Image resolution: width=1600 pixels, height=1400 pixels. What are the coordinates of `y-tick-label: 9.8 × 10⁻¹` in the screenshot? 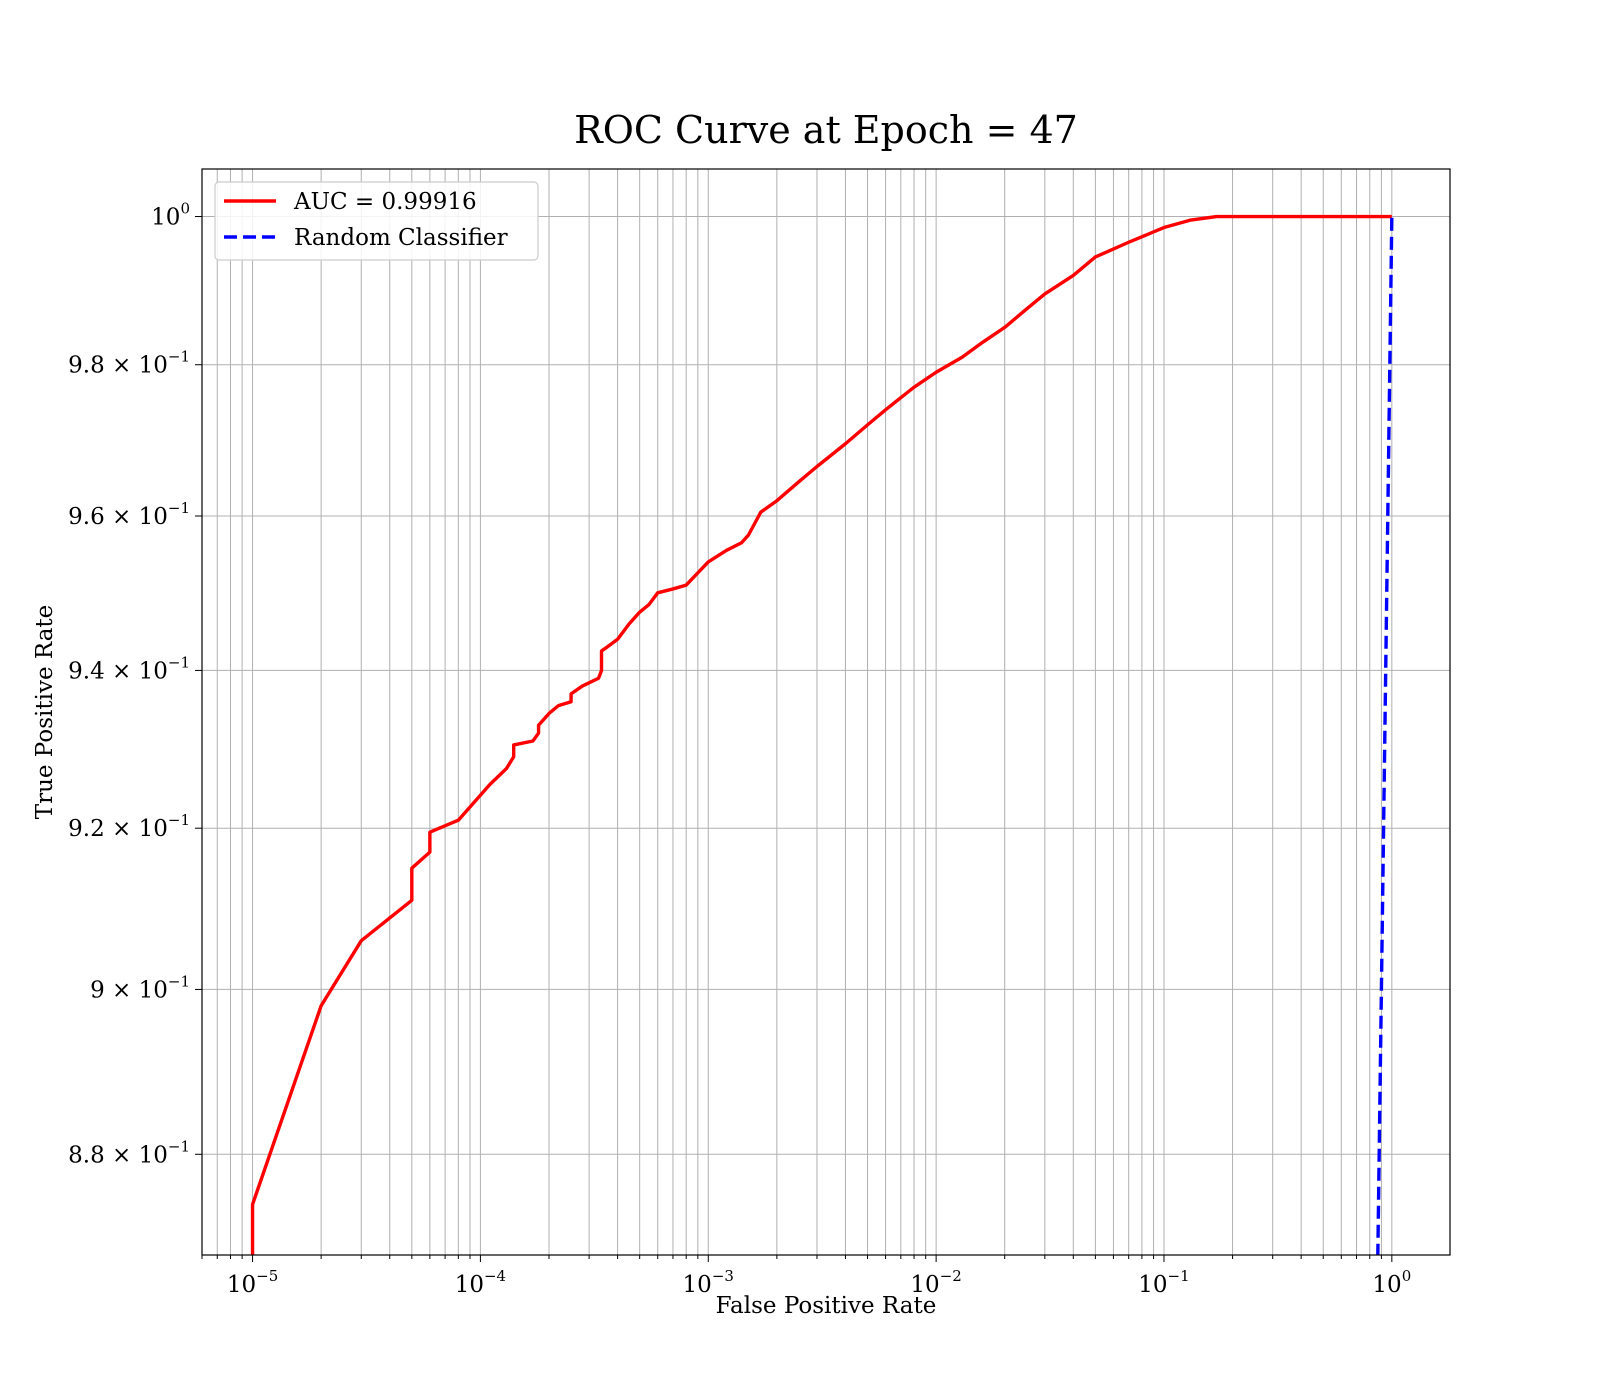 It's located at (129, 363).